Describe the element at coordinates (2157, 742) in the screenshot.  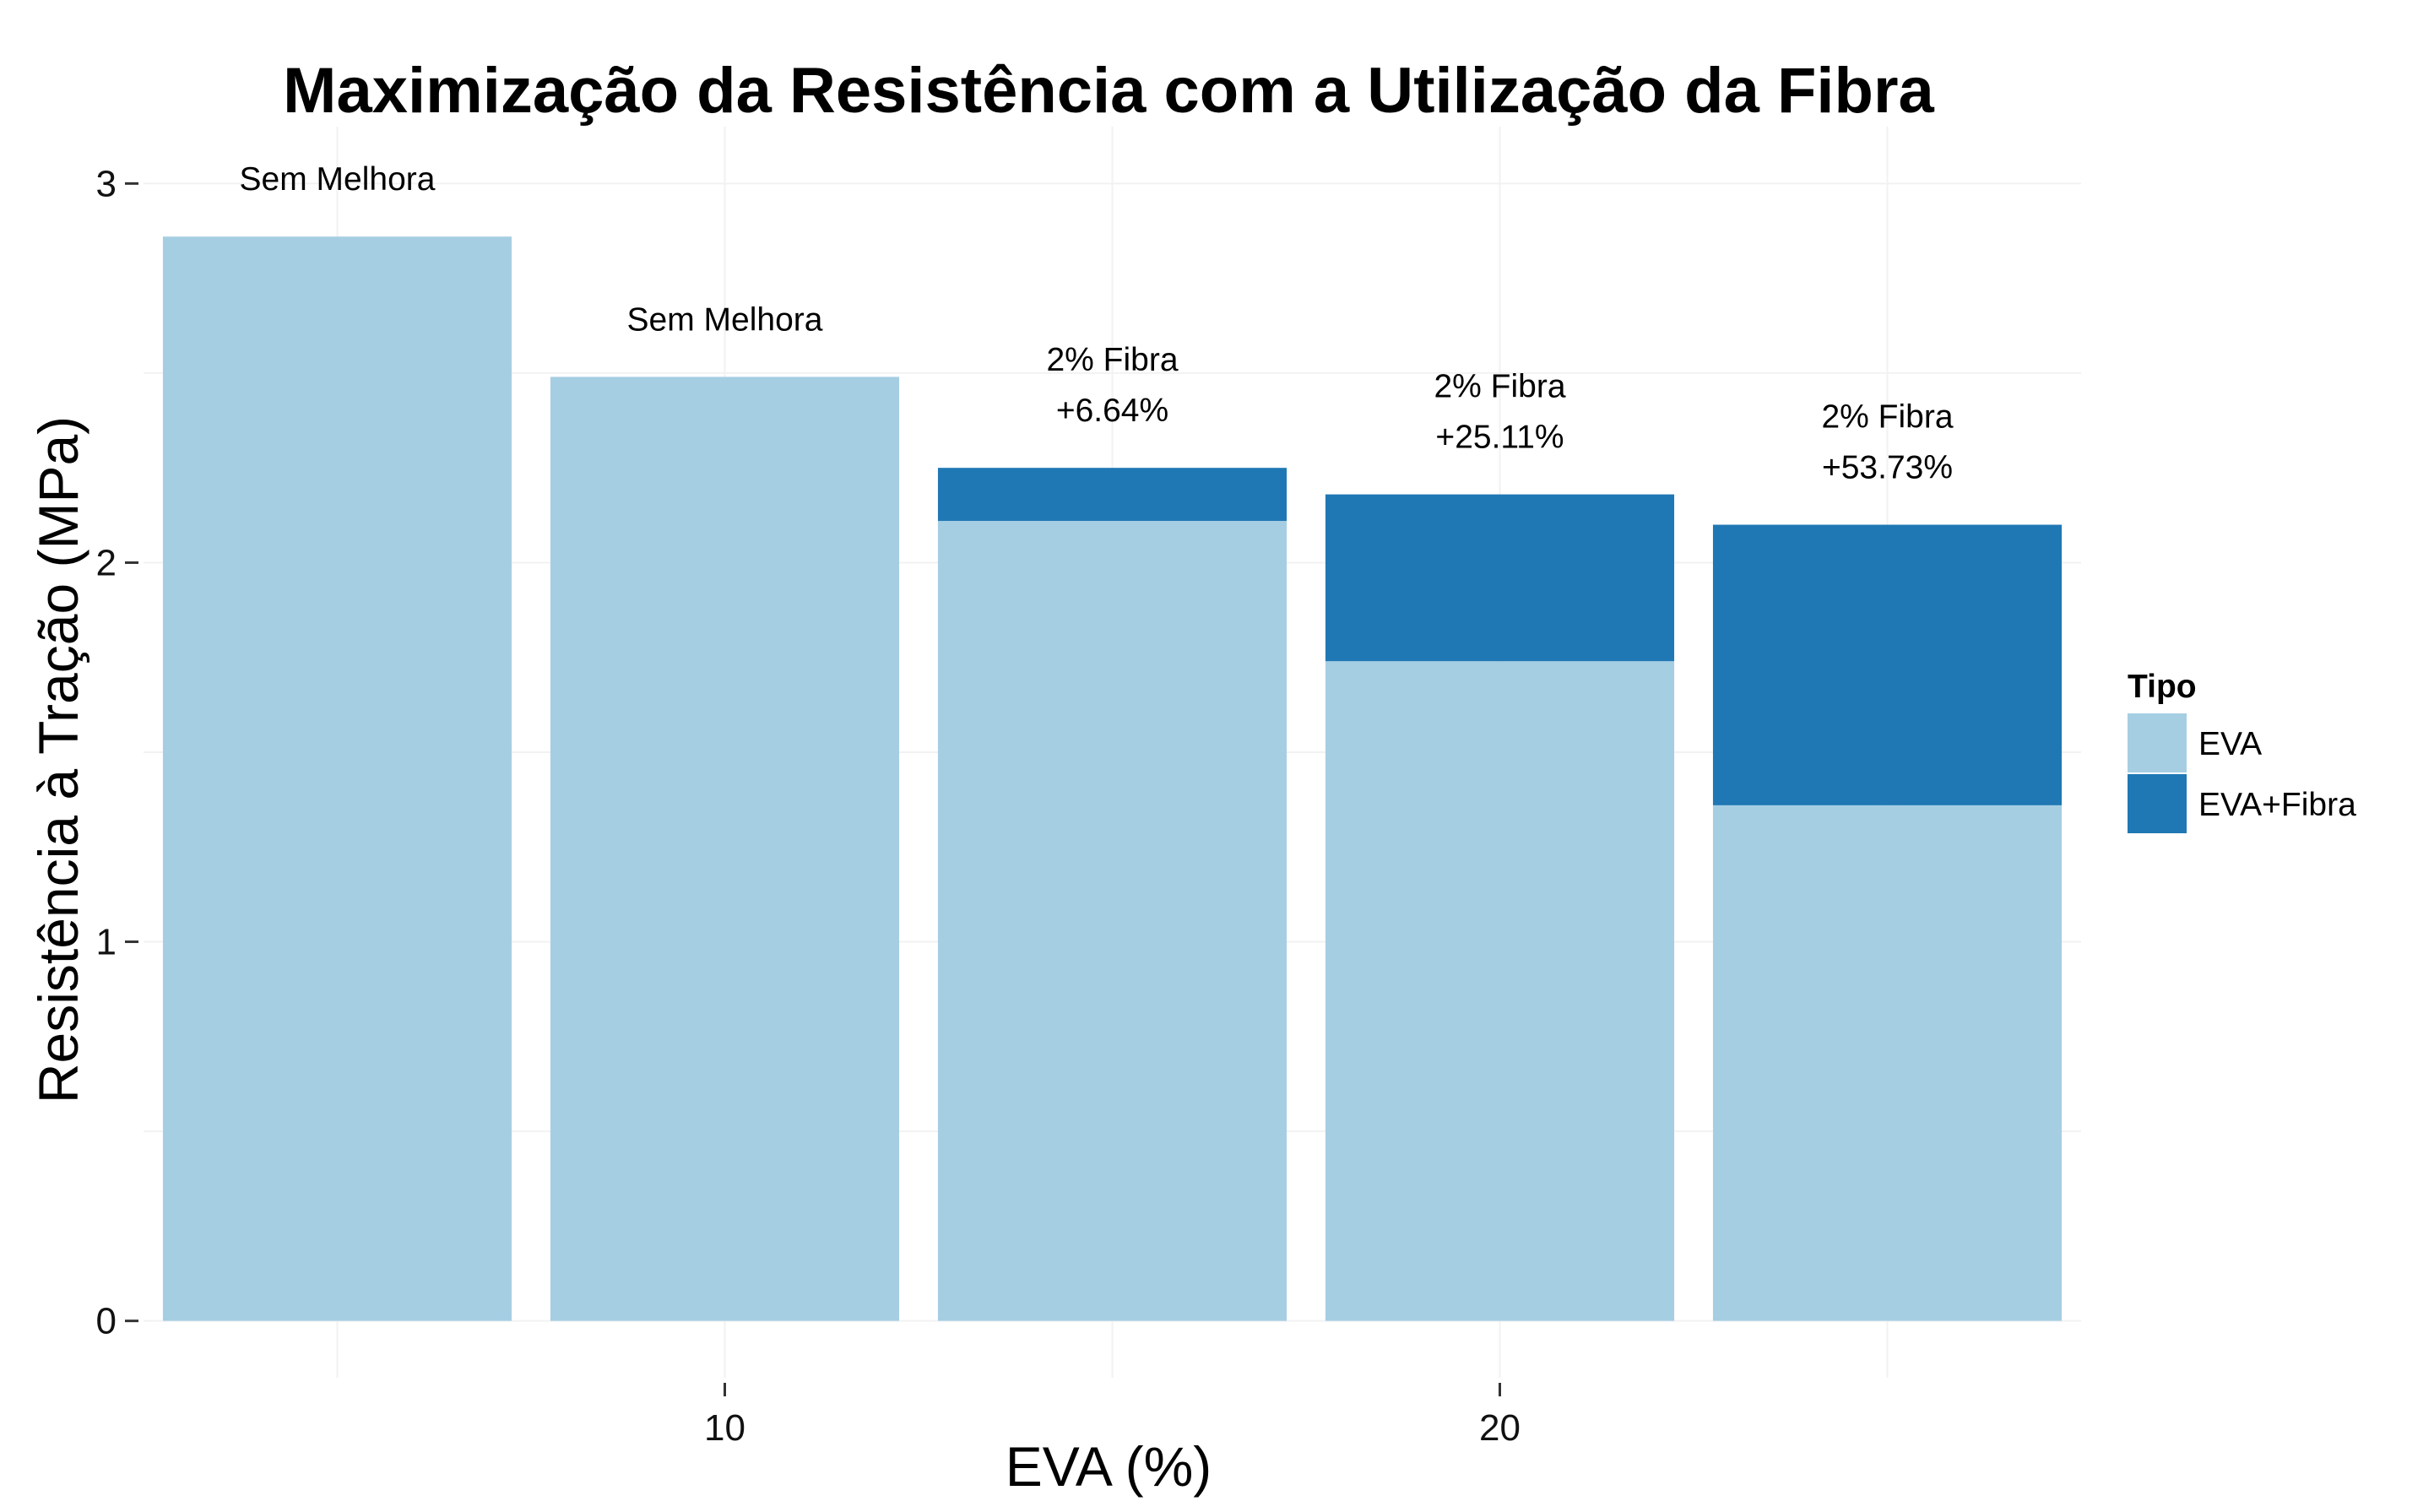
I see `legend-swatch-eva` at that location.